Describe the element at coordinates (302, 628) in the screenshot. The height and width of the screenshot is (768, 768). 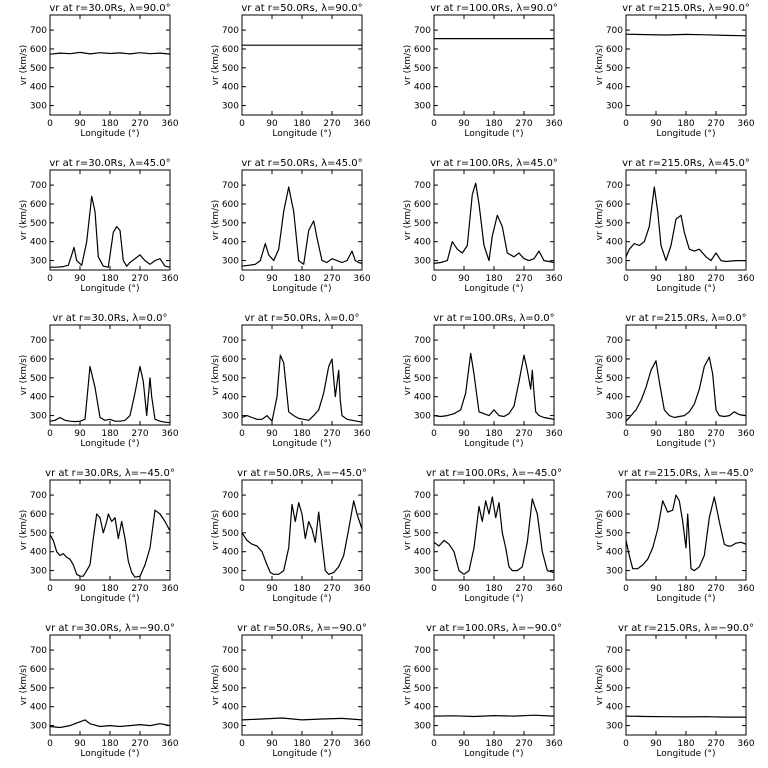
I see `chart-title: vr at r=50.0Rs, λ=−90.0°` at that location.